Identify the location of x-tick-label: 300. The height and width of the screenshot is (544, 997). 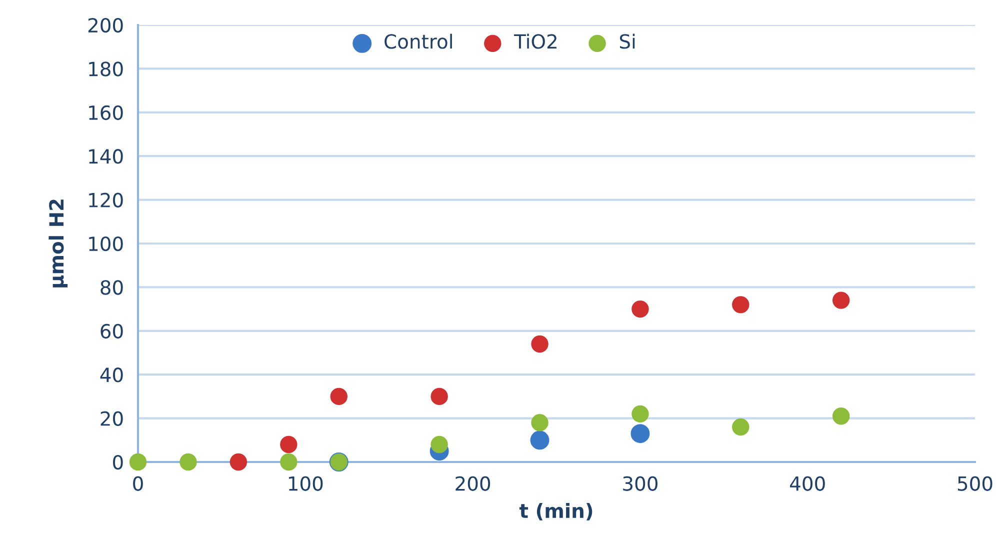
(640, 483).